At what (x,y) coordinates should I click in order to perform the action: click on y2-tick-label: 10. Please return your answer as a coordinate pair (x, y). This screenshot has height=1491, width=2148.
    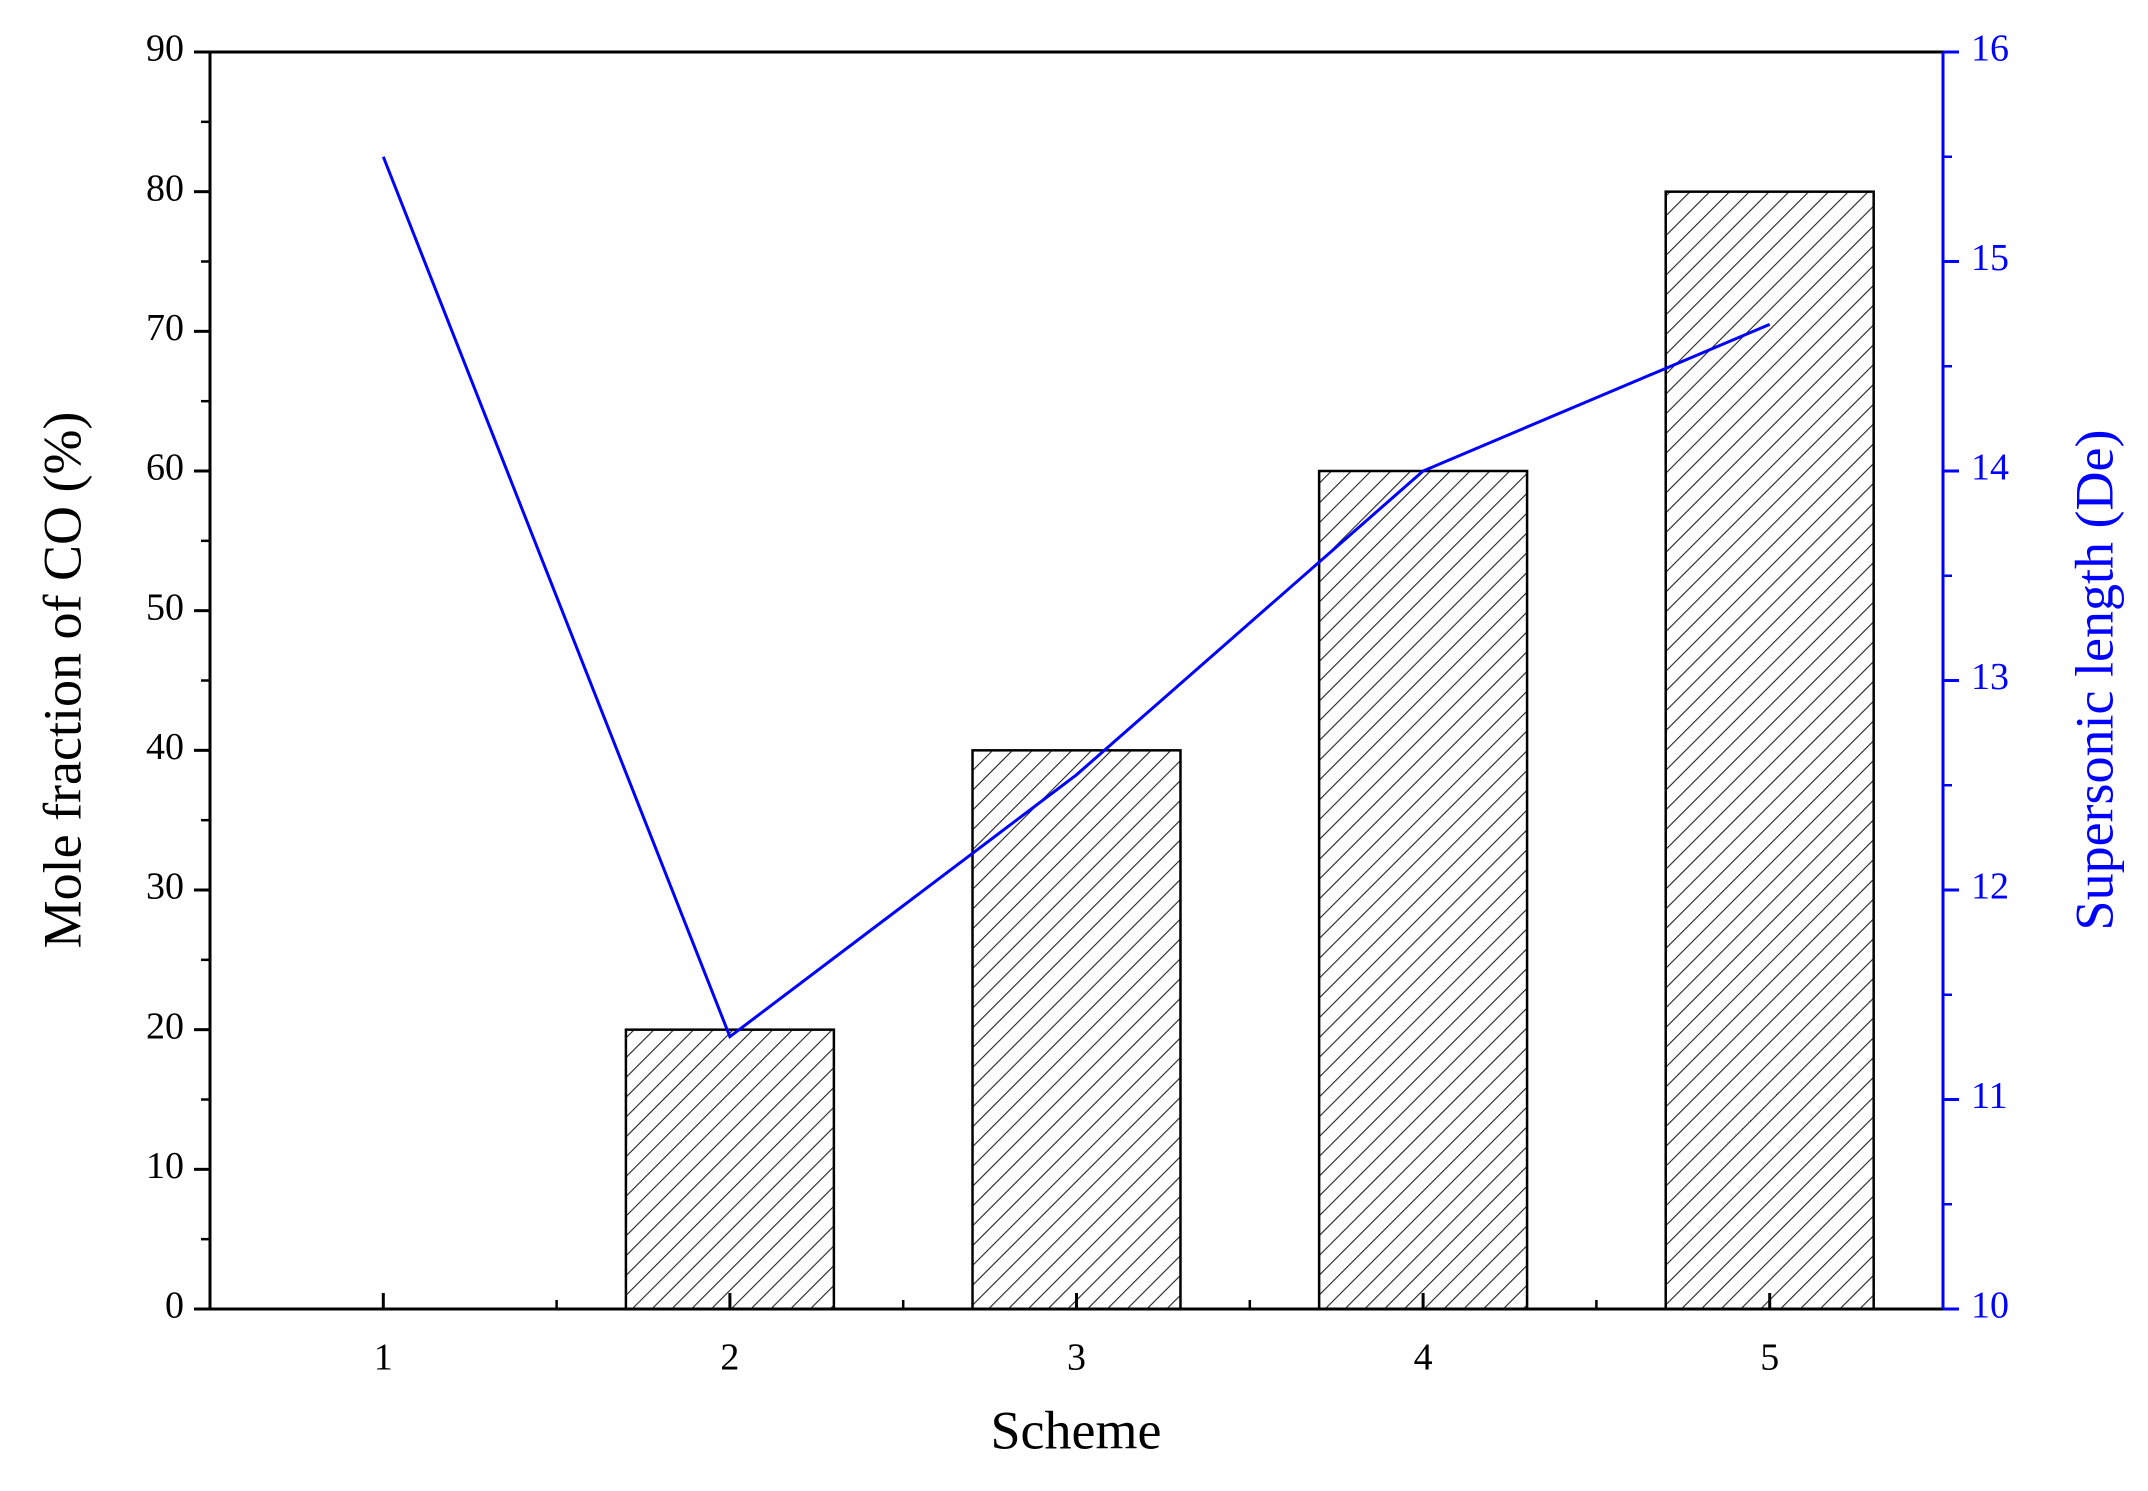
    Looking at the image, I should click on (1990, 1306).